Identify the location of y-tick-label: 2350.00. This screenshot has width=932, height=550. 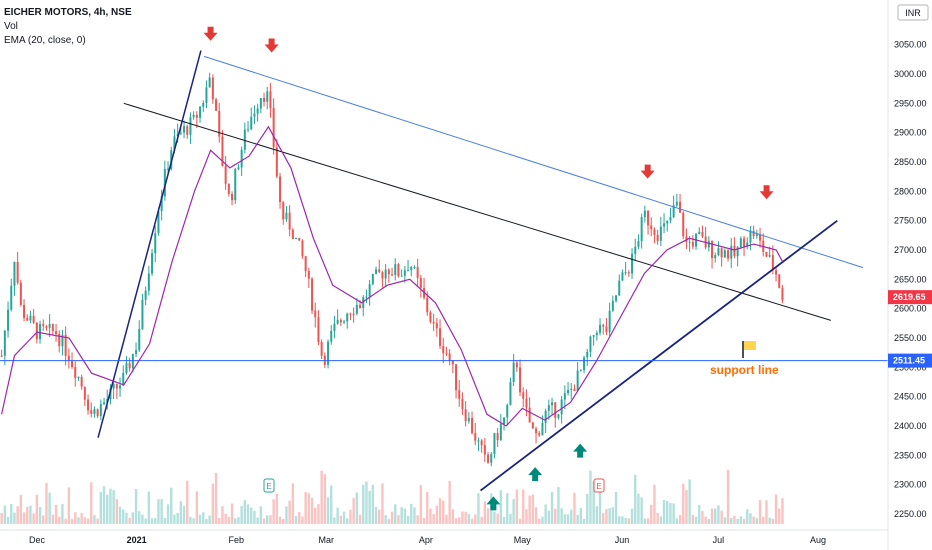
(910, 455).